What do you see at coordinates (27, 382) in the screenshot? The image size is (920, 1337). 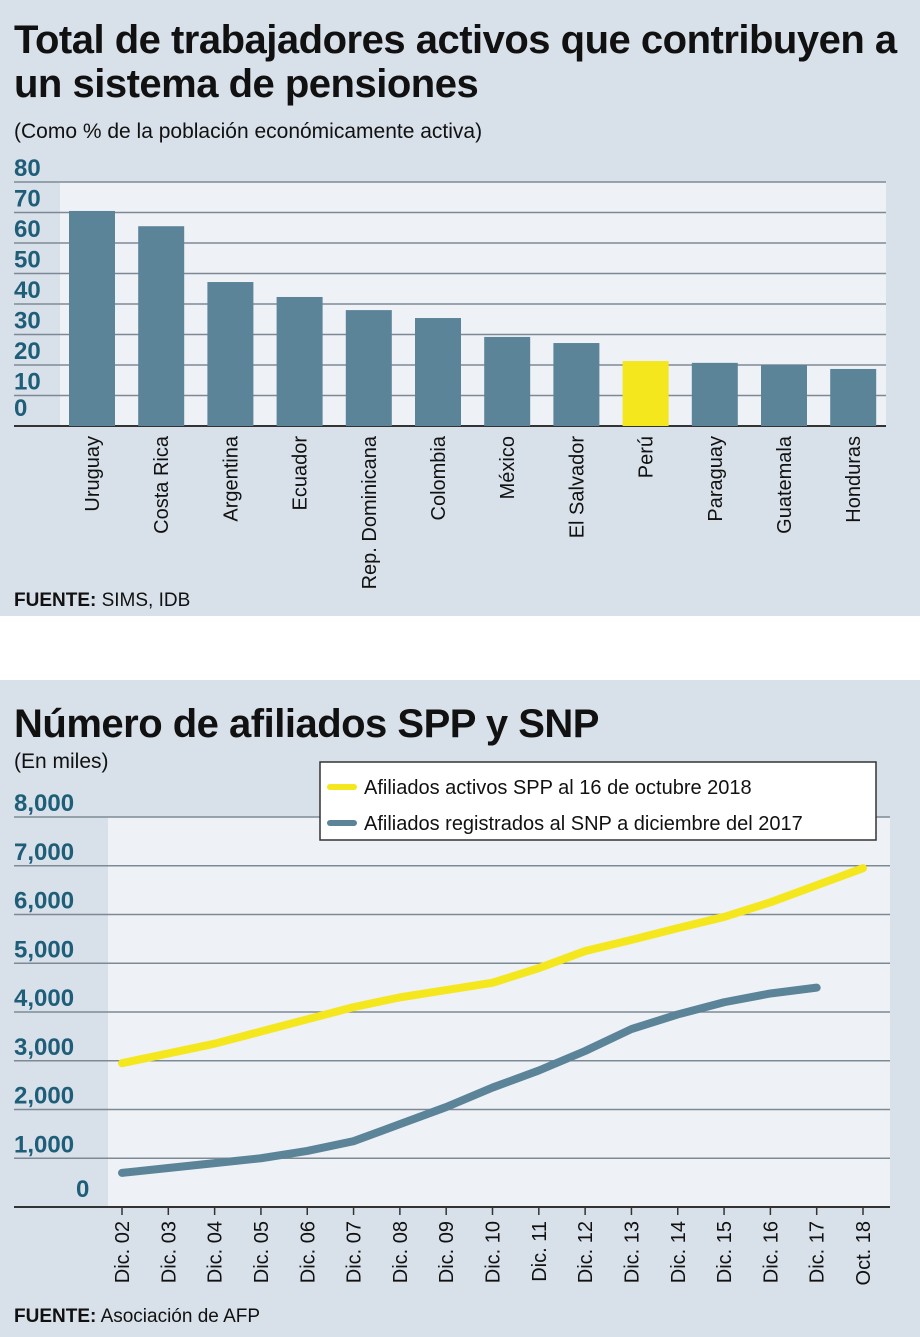 I see `y-tick-label: 10` at bounding box center [27, 382].